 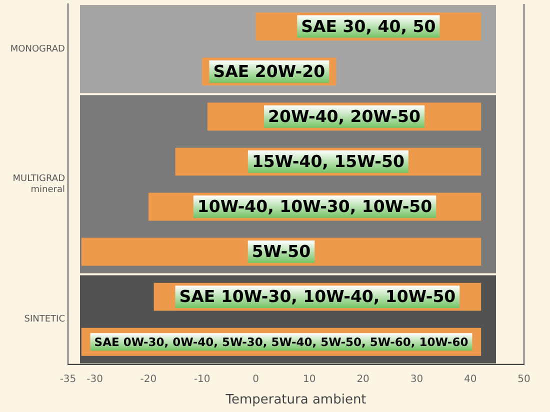 What do you see at coordinates (202, 379) in the screenshot?
I see `x-tick-label: -10` at bounding box center [202, 379].